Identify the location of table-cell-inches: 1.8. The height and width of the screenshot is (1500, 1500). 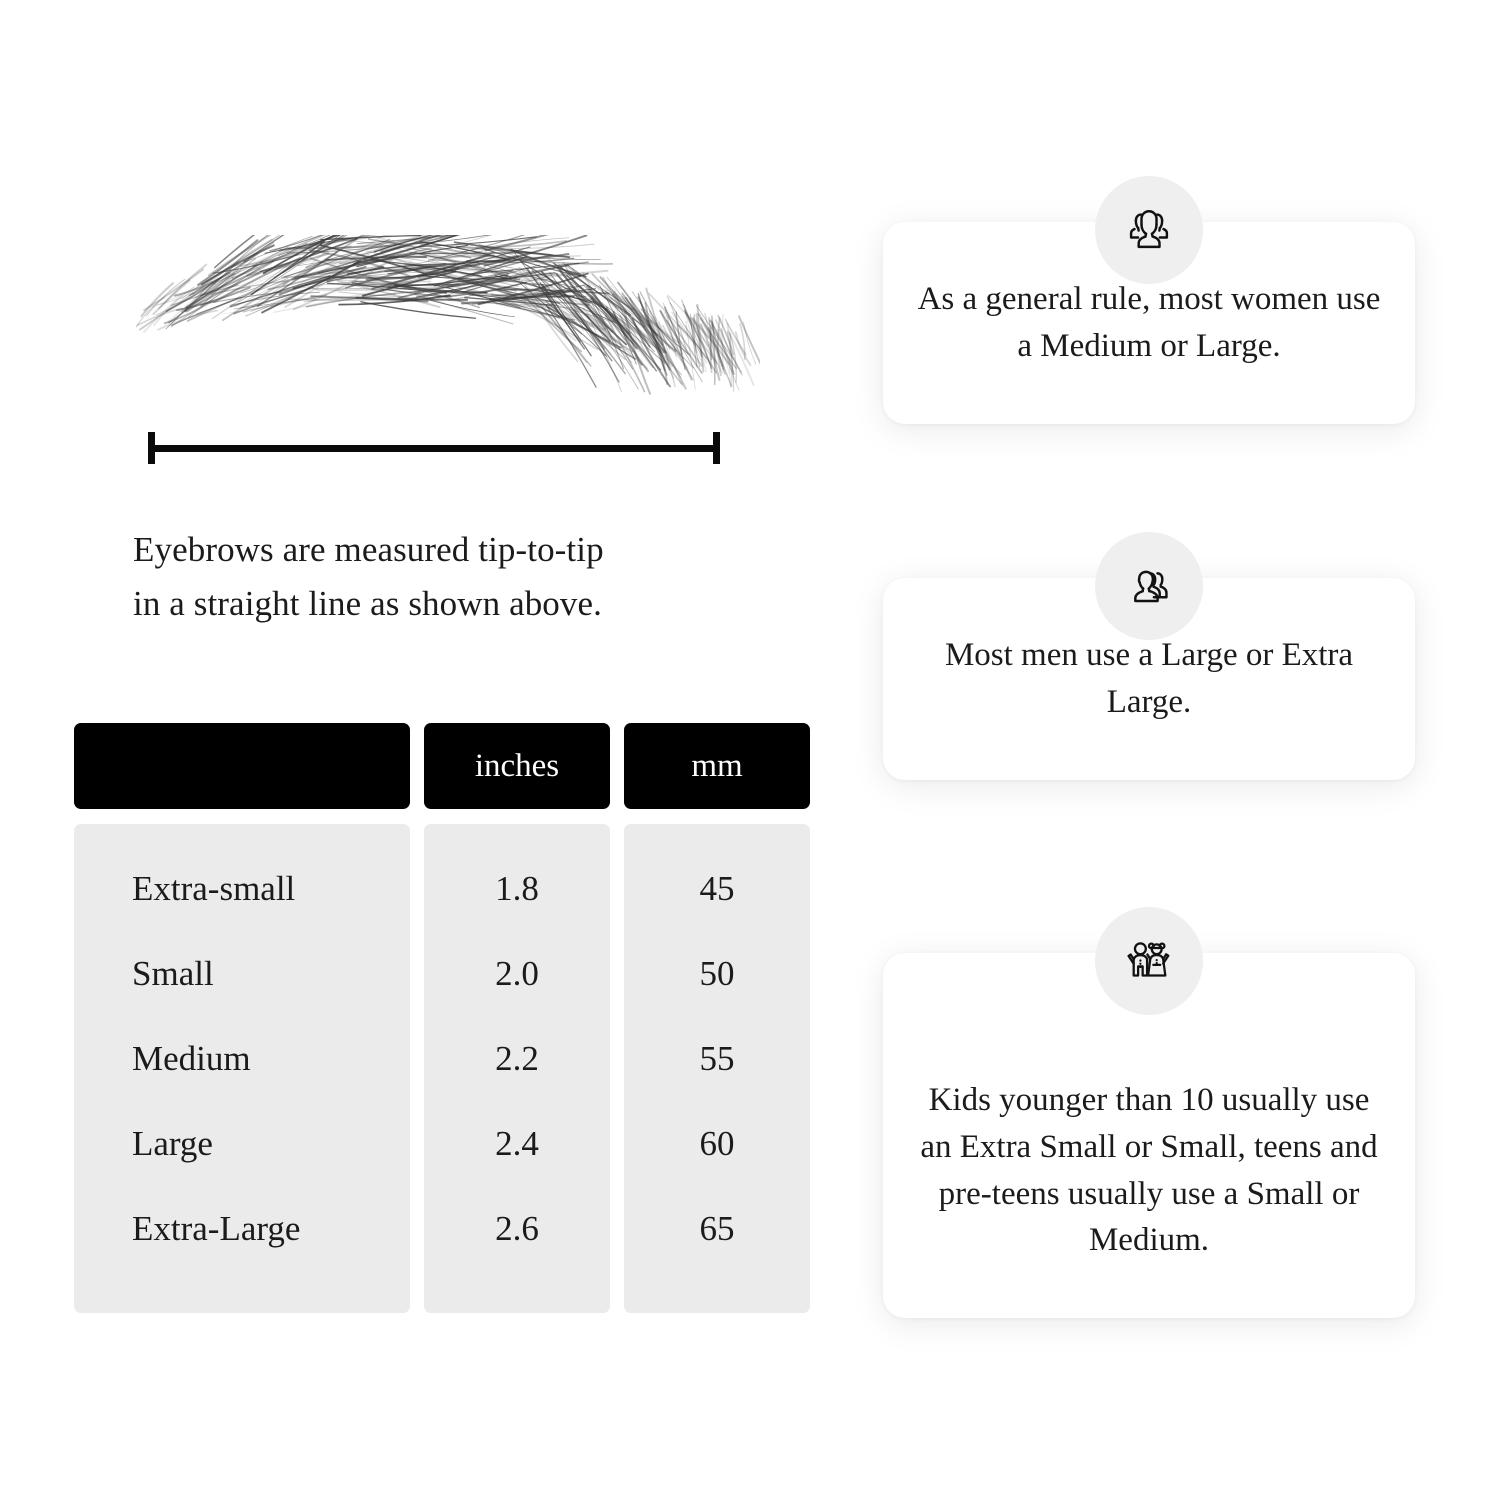
(517, 888).